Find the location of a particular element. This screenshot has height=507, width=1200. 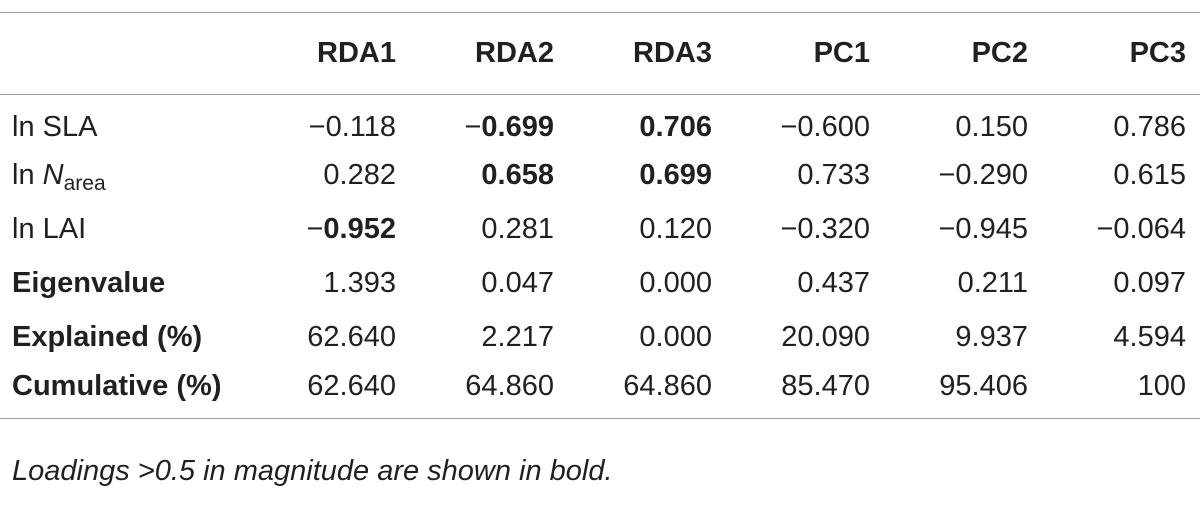

cell-pc2: −0.945 is located at coordinates (963, 230).